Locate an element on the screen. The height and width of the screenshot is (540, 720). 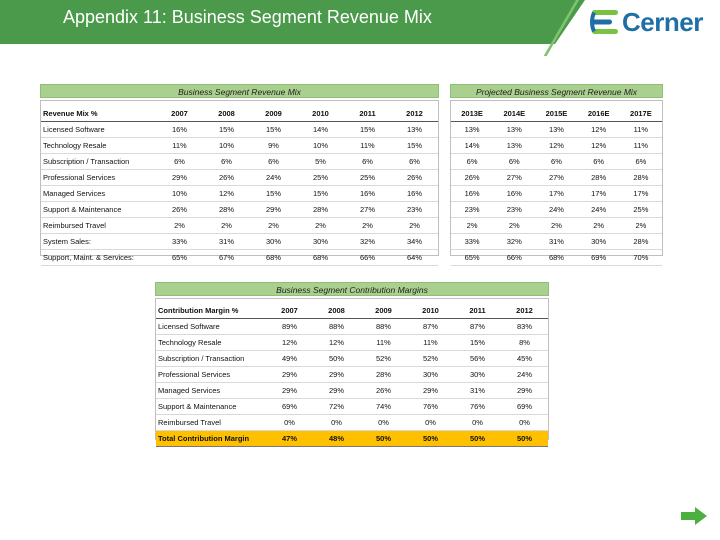
value-cell: 52% is located at coordinates (383, 358).